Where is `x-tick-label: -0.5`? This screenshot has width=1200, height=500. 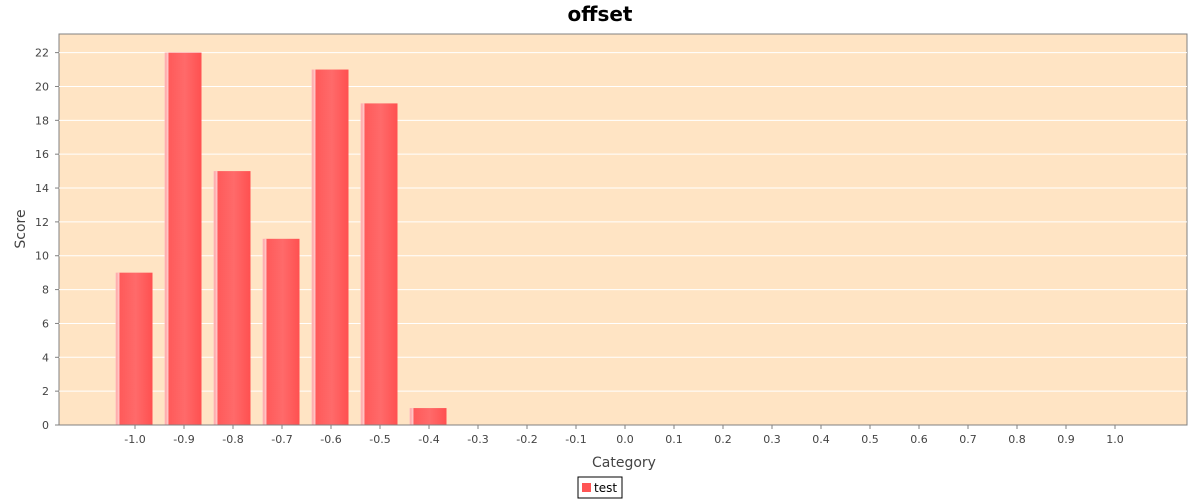 x-tick-label: -0.5 is located at coordinates (379, 439).